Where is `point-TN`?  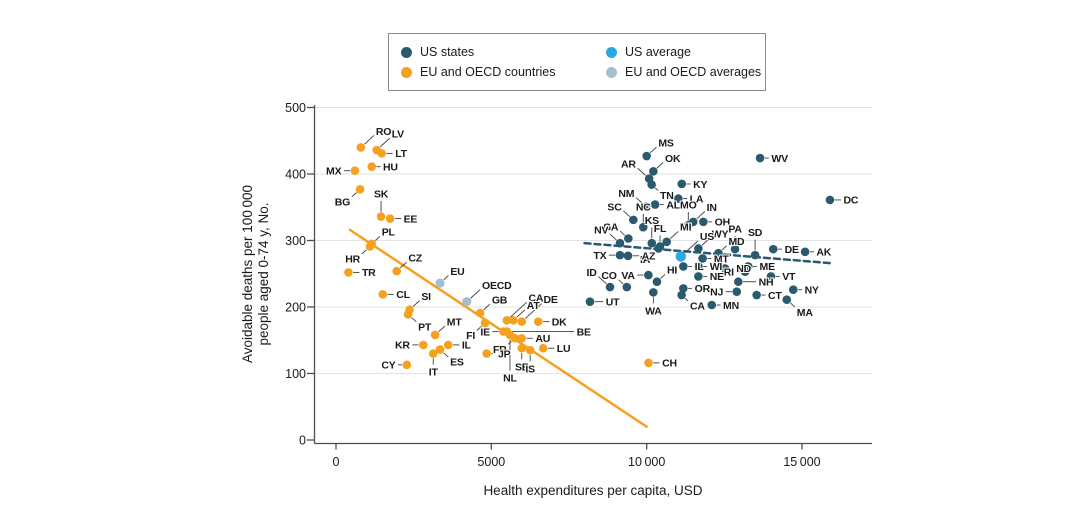
point-TN is located at coordinates (651, 184).